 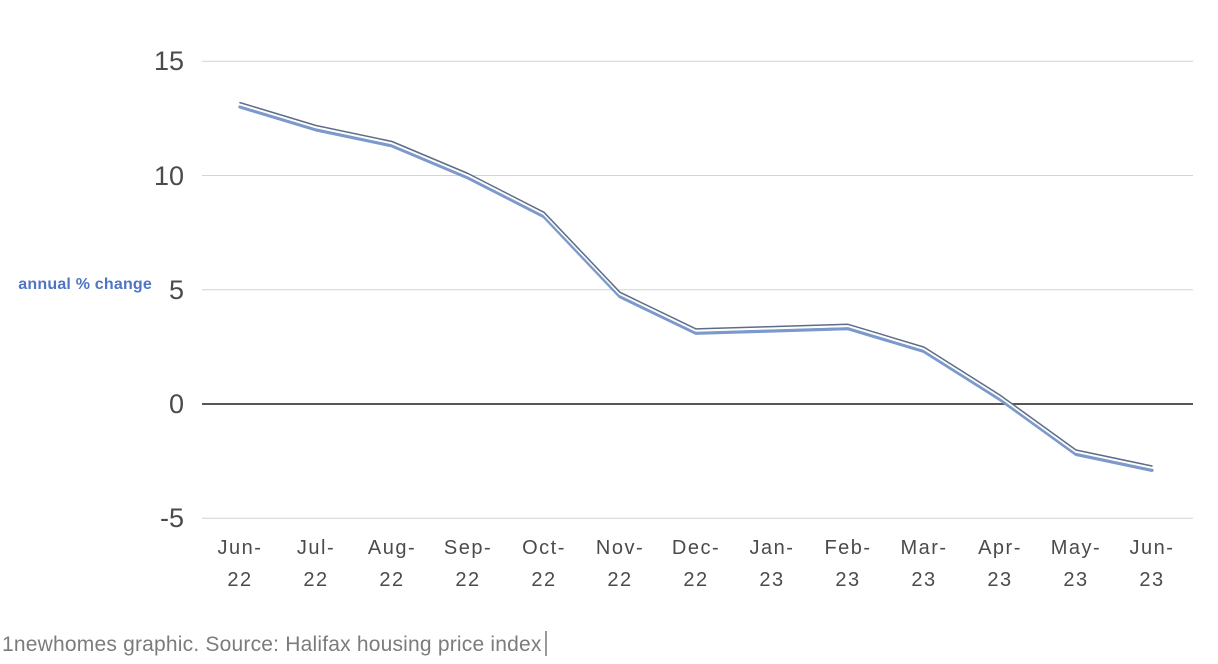 I want to click on x-tick-label: Jan- 23, so click(x=772, y=564).